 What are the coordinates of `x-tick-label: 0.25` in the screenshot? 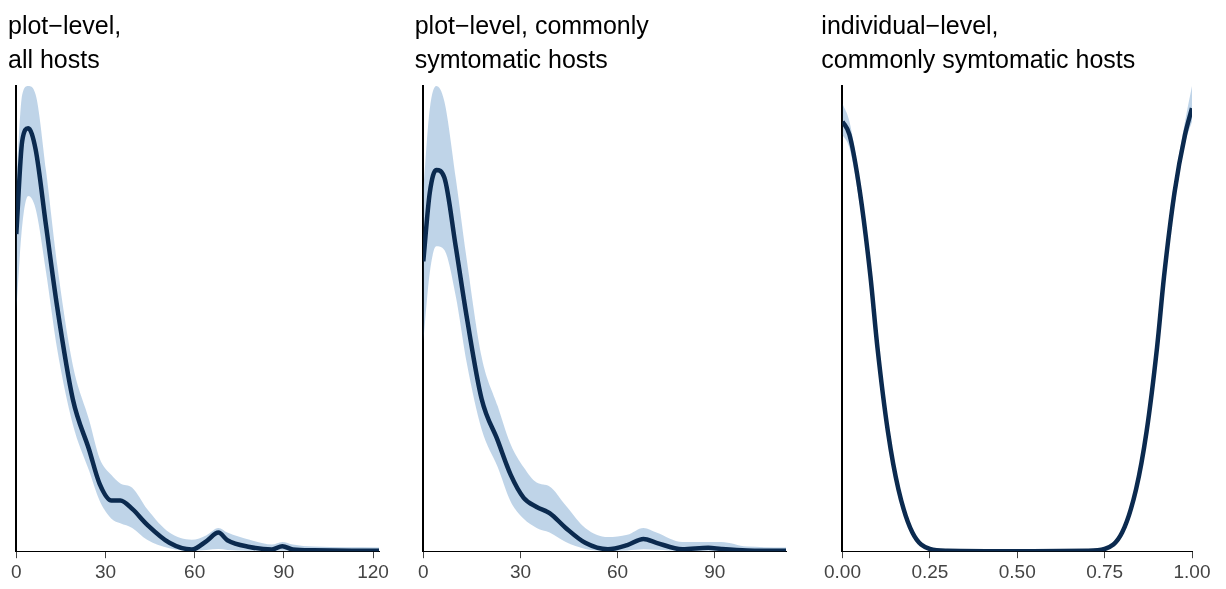 It's located at (930, 571).